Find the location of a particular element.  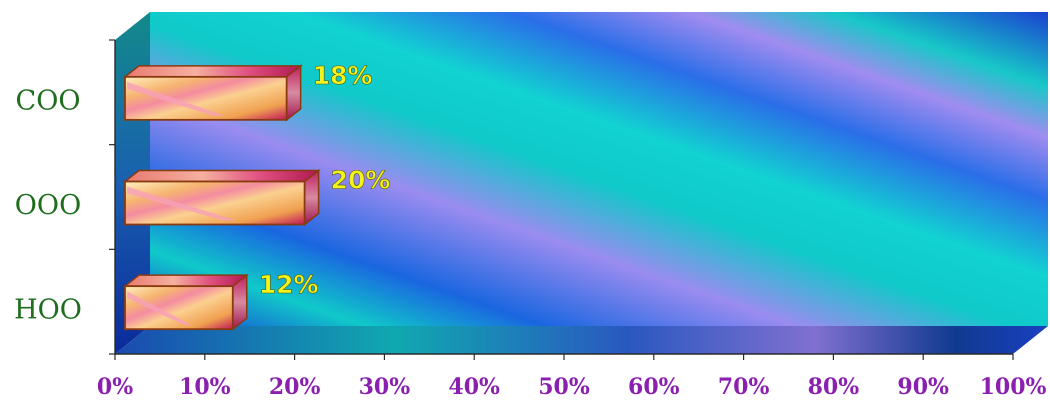

bar-coo is located at coordinates (212, 93).